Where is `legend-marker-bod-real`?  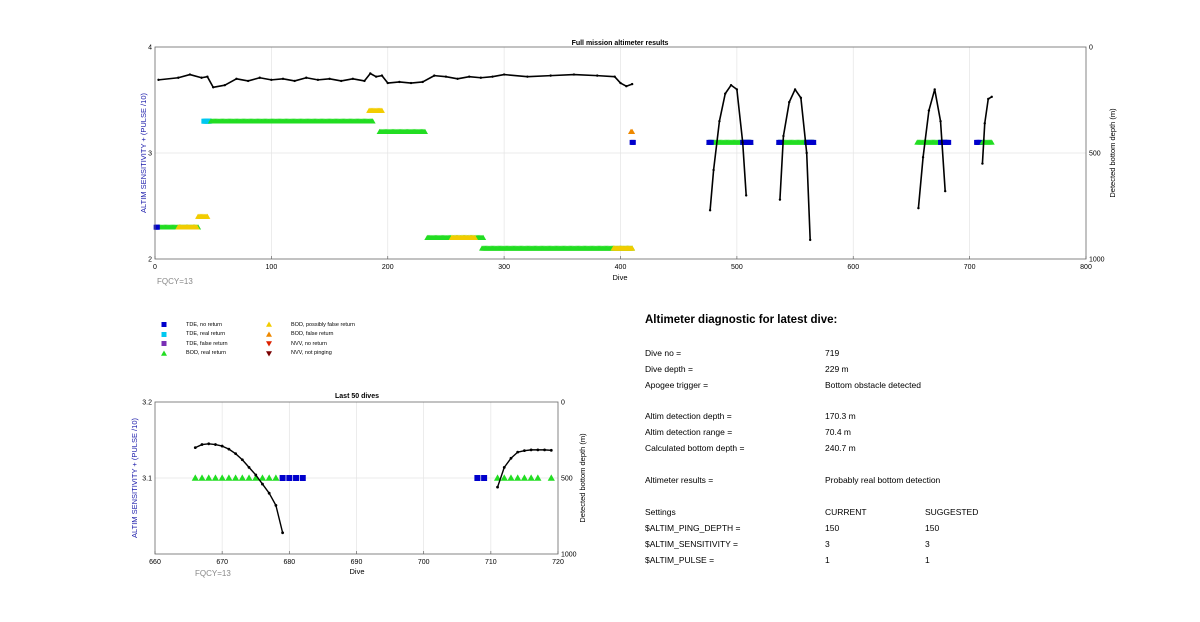 legend-marker-bod-real is located at coordinates (164, 353).